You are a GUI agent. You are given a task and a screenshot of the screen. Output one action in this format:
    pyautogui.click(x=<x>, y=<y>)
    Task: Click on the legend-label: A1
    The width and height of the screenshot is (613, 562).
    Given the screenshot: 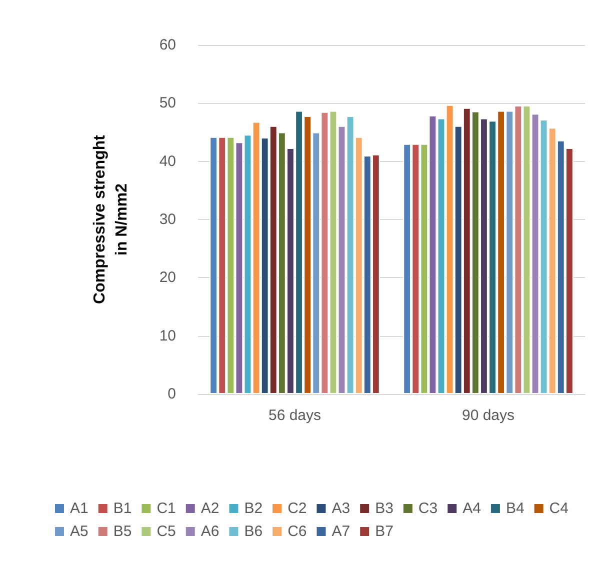 What is the action you would take?
    pyautogui.click(x=79, y=508)
    